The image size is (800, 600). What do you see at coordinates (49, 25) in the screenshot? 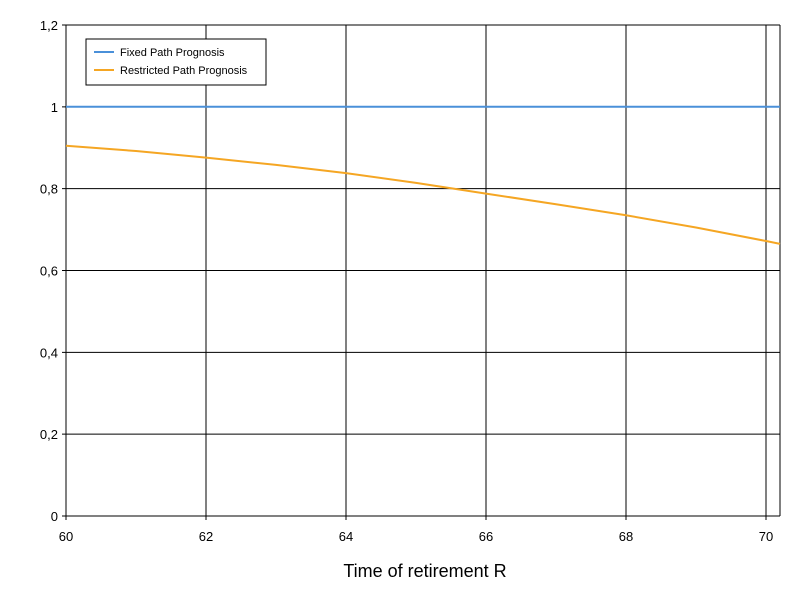
I see `y-tick-label: 1,2` at bounding box center [49, 25].